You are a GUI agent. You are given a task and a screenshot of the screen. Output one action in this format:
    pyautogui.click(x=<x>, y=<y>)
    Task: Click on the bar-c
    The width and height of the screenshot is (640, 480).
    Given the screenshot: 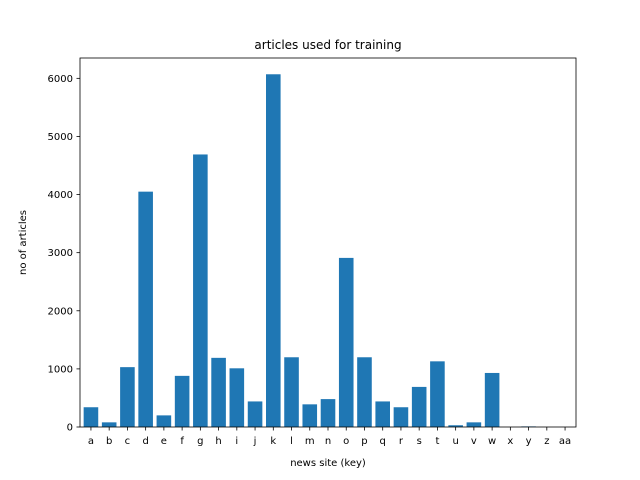 What is the action you would take?
    pyautogui.click(x=127, y=397)
    